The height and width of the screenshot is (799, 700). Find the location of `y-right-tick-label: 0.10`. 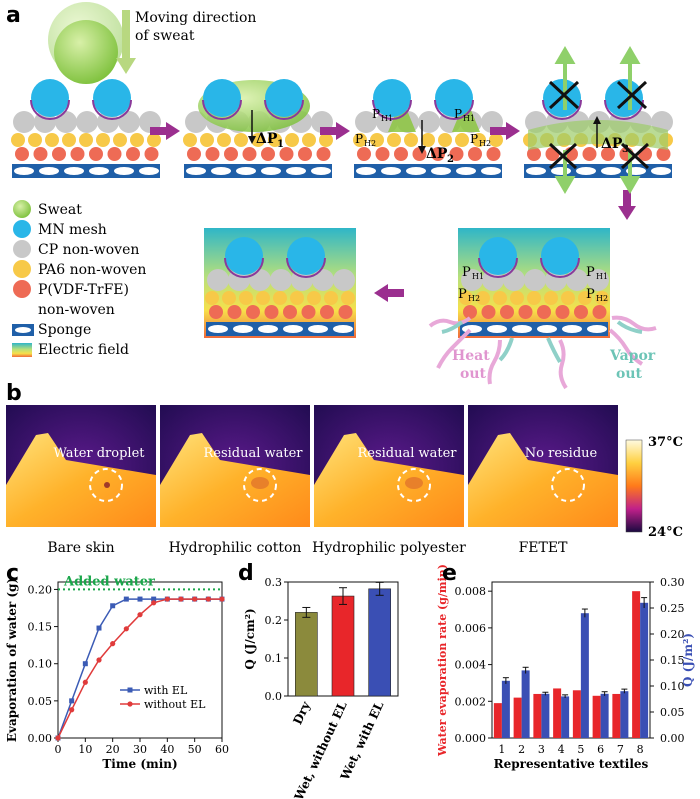

y-right-tick-label: 0.10 is located at coordinates (672, 686).